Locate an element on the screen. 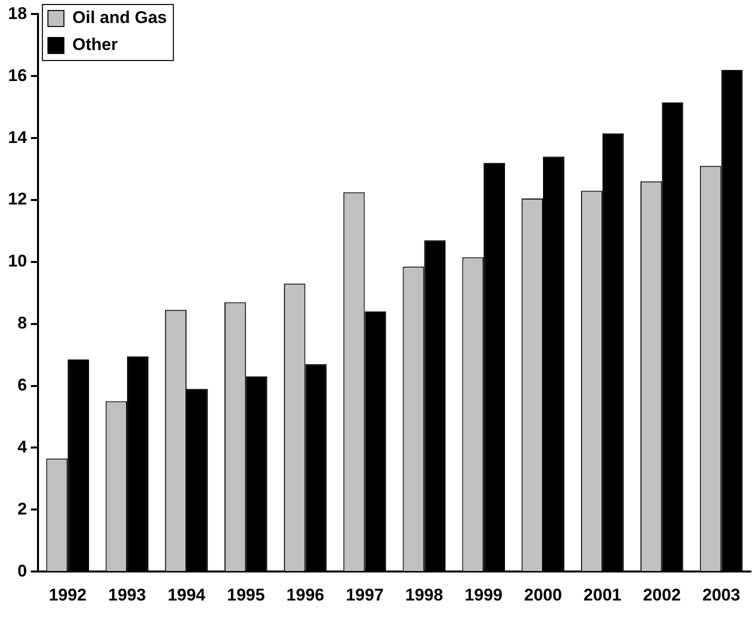  y-tick-label: 2 is located at coordinates (22, 508).